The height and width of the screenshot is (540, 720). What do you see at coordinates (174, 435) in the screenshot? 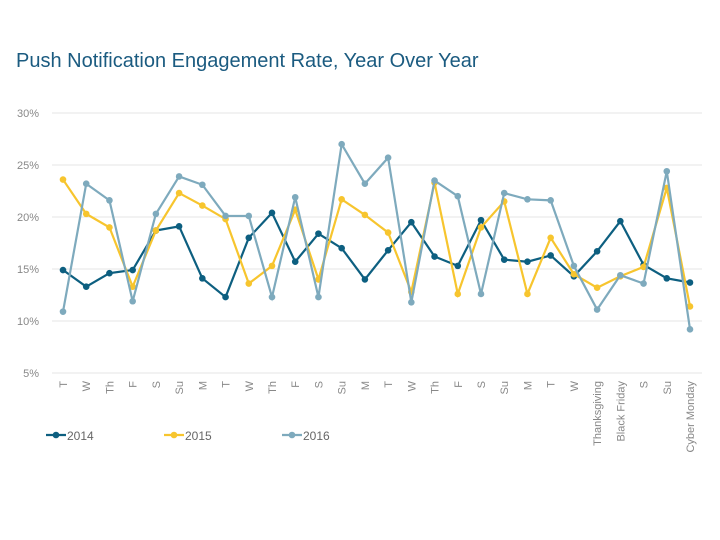
I see `legend-marker-2015` at bounding box center [174, 435].